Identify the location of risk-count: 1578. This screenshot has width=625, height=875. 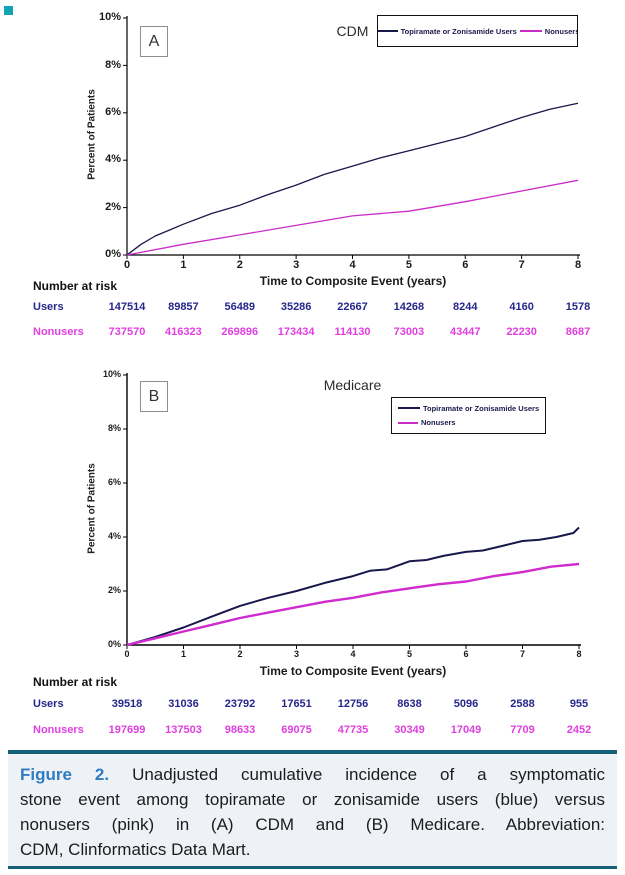
(578, 307).